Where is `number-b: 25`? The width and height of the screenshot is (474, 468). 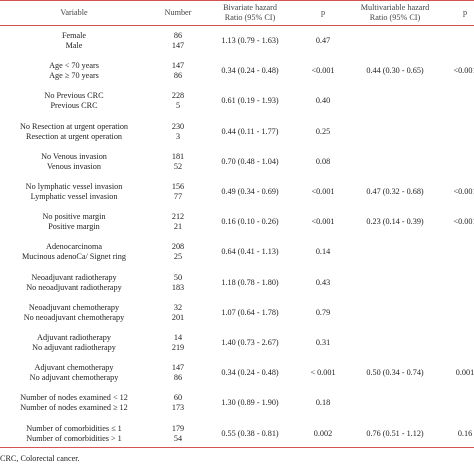
number-b: 25 is located at coordinates (178, 257).